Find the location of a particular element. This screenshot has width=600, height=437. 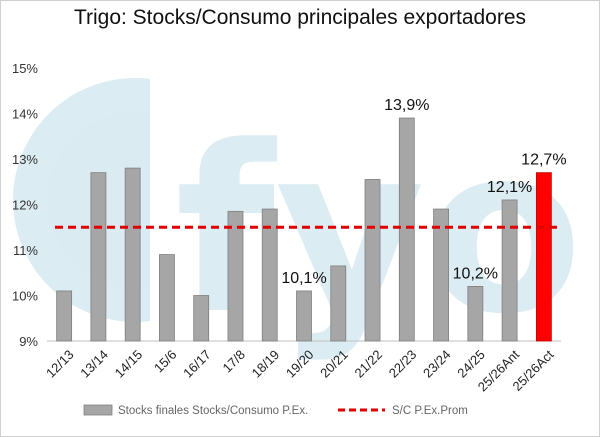

data-label: 13,9% is located at coordinates (406, 105).